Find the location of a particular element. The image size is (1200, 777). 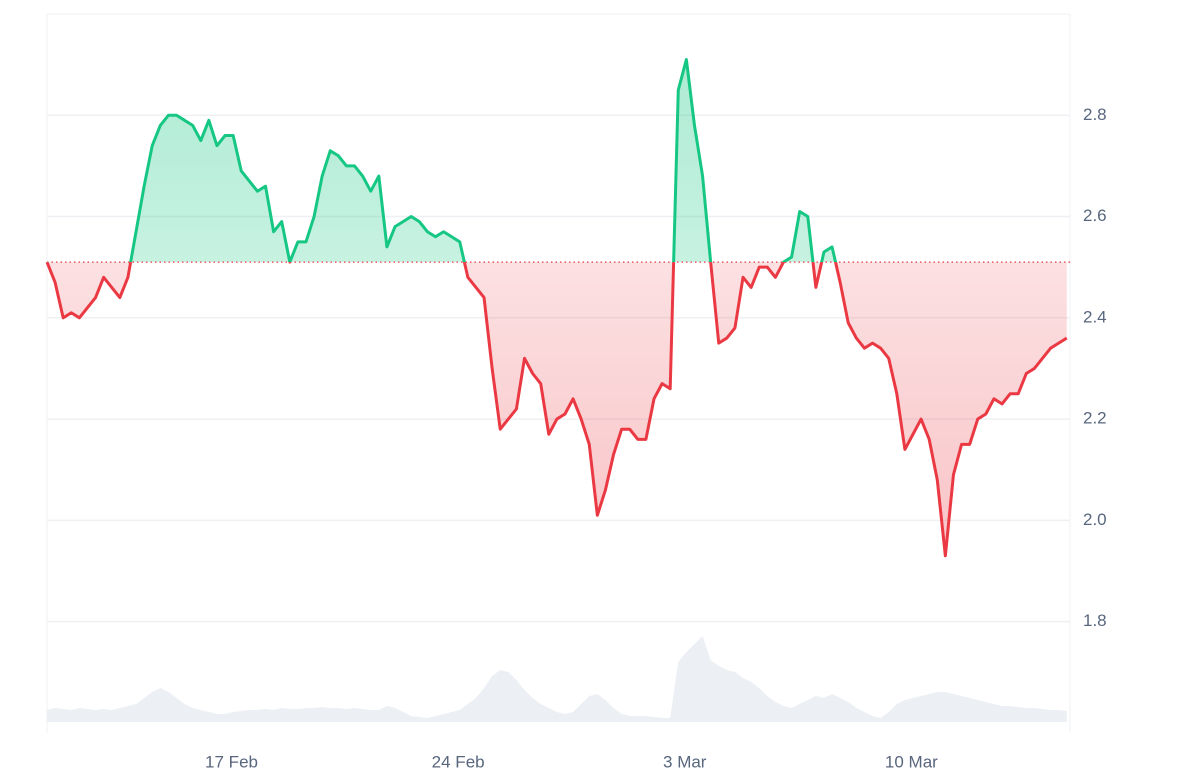

y-tick-label: 2.6 is located at coordinates (1095, 215).